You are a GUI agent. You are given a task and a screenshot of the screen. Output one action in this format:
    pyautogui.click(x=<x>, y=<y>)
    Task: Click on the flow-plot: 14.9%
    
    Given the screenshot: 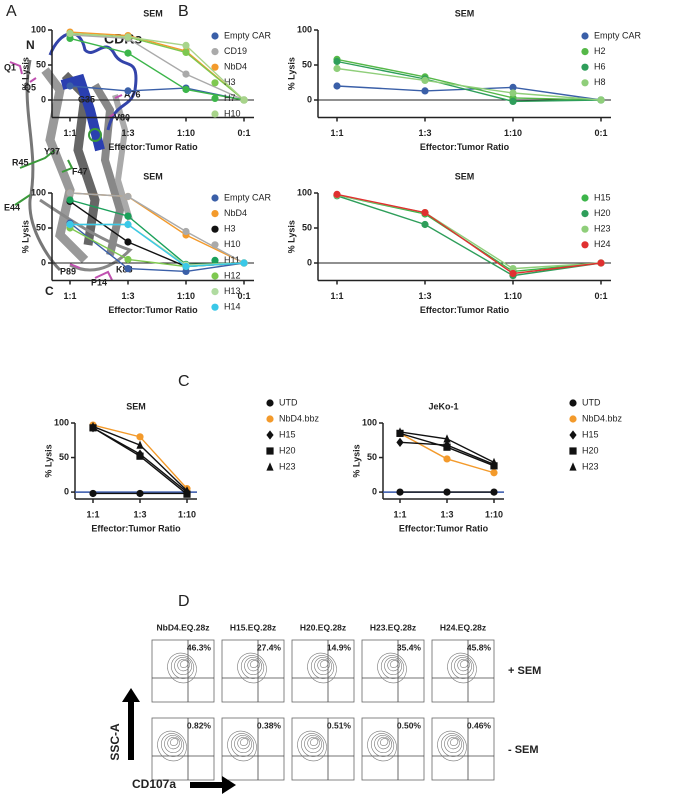 What is the action you would take?
    pyautogui.click(x=323, y=671)
    